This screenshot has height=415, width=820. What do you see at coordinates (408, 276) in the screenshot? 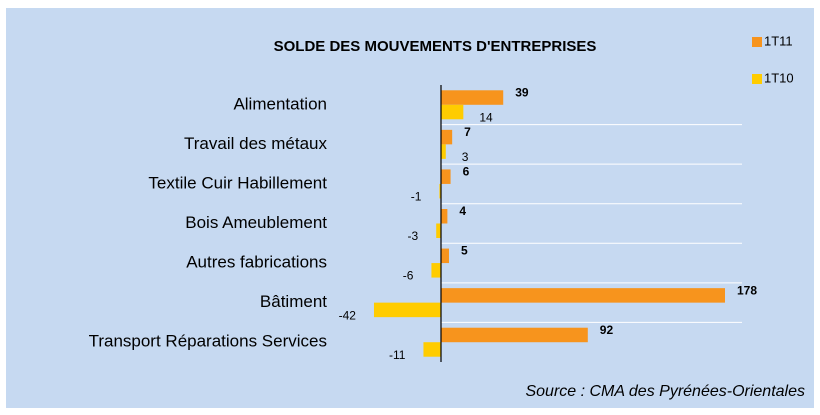
I see `value-label: -6` at bounding box center [408, 276].